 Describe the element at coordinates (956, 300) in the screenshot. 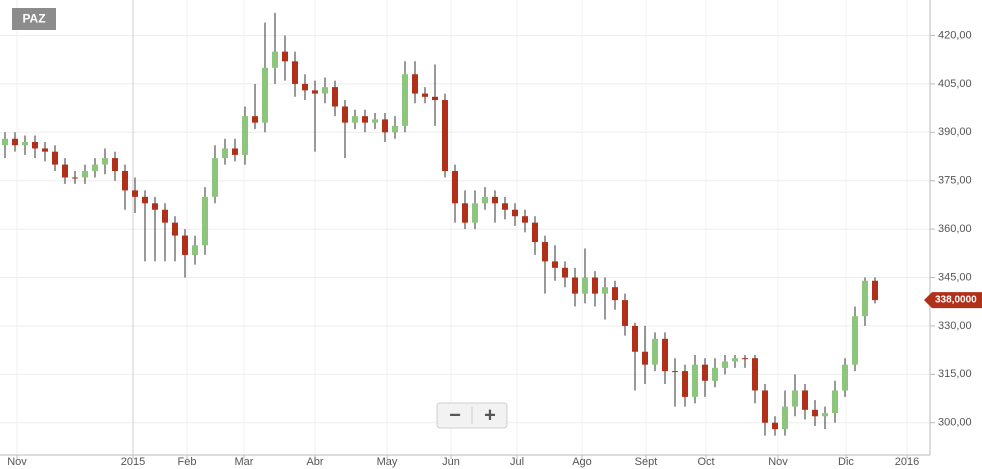

I see `last-price-label: 338,0000` at that location.